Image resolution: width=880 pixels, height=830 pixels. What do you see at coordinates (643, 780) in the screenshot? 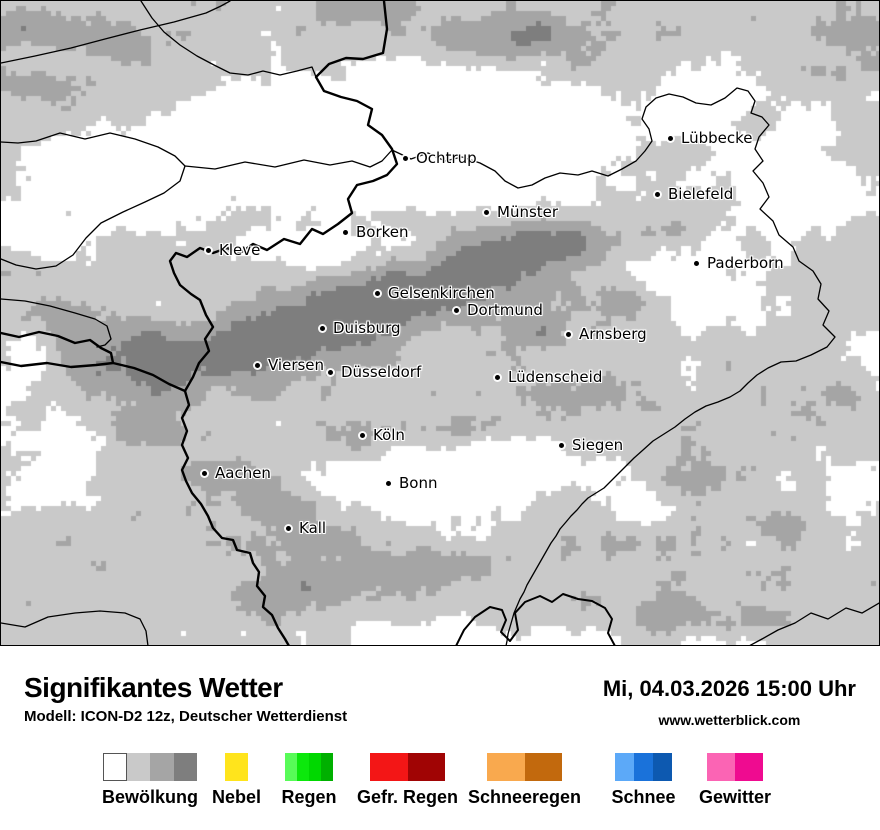
I see `legend-group-schnee: Schnee` at bounding box center [643, 780].